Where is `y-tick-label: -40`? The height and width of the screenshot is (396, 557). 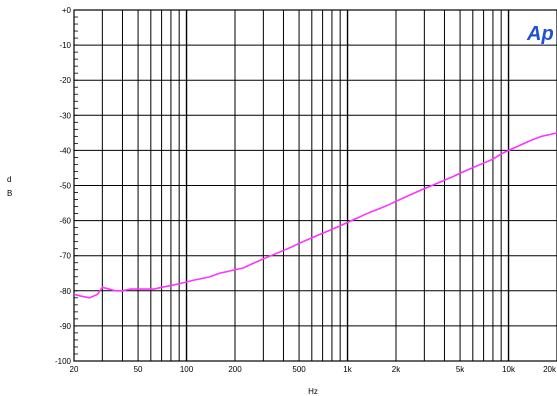 y-tick-label: -40 is located at coordinates (65, 150).